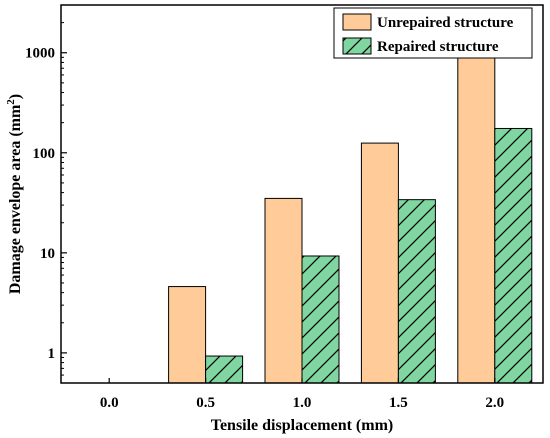 The height and width of the screenshot is (438, 550). I want to click on legend: Unrepaired structure Repaired structure, so click(433, 33).